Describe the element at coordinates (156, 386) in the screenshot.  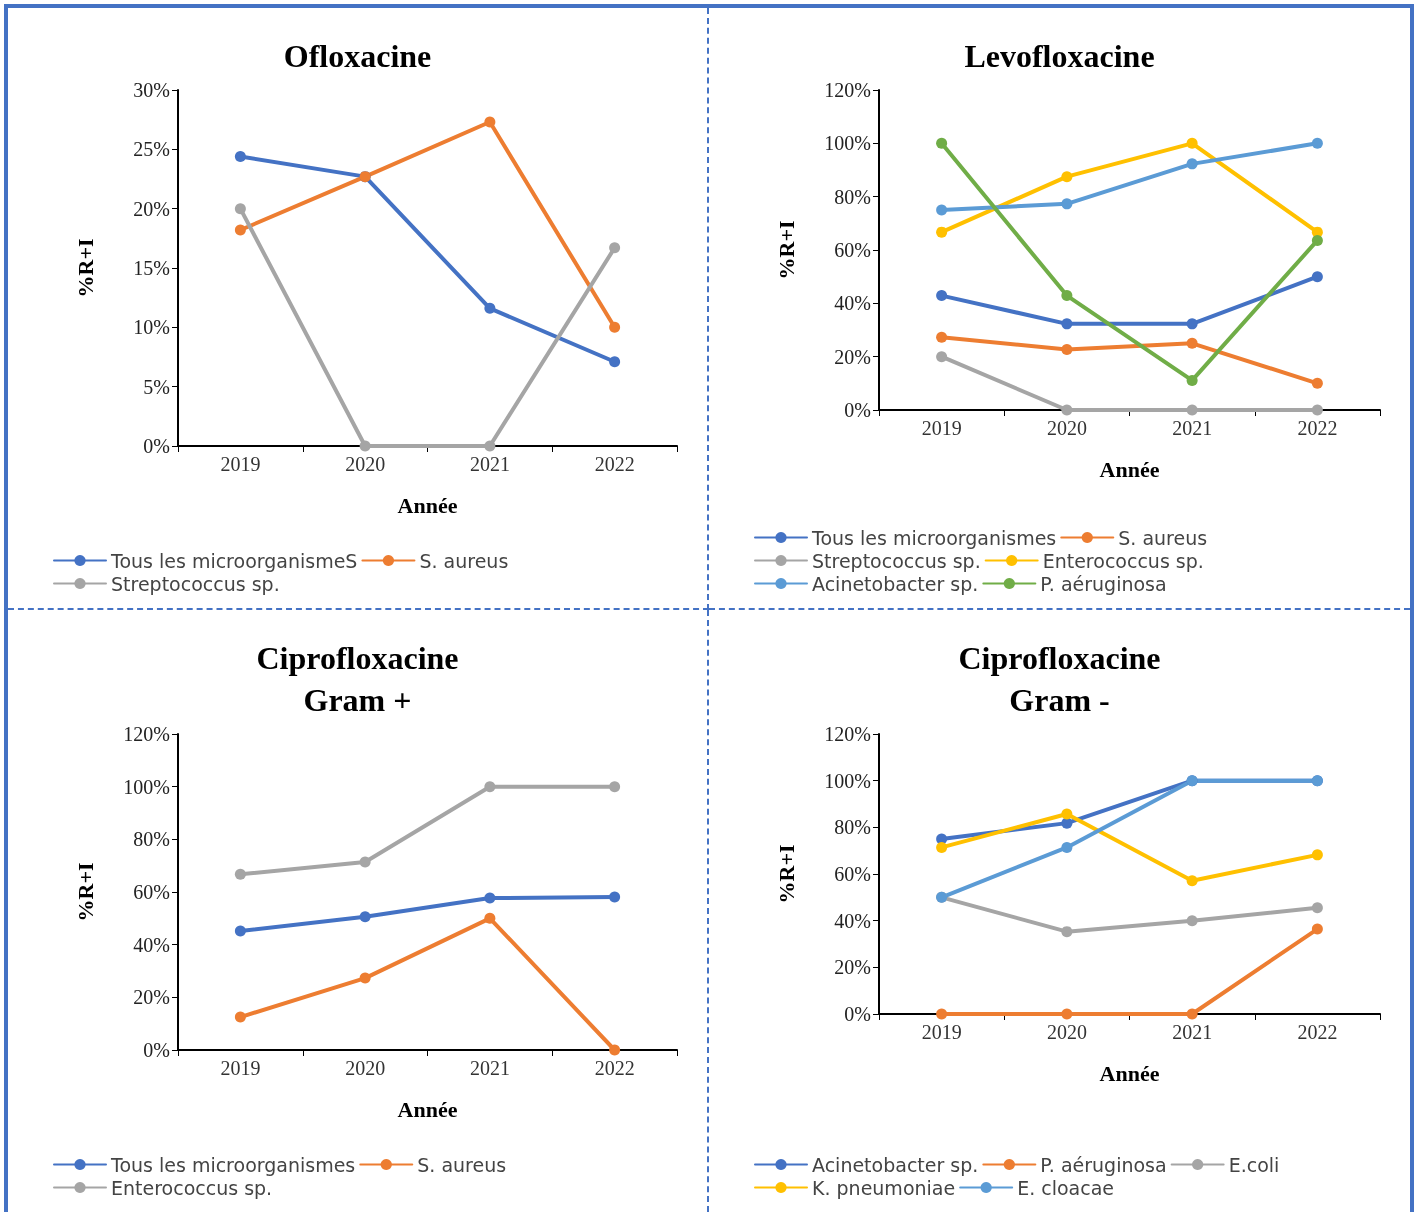
I see `y-tick-label: 5%` at that location.